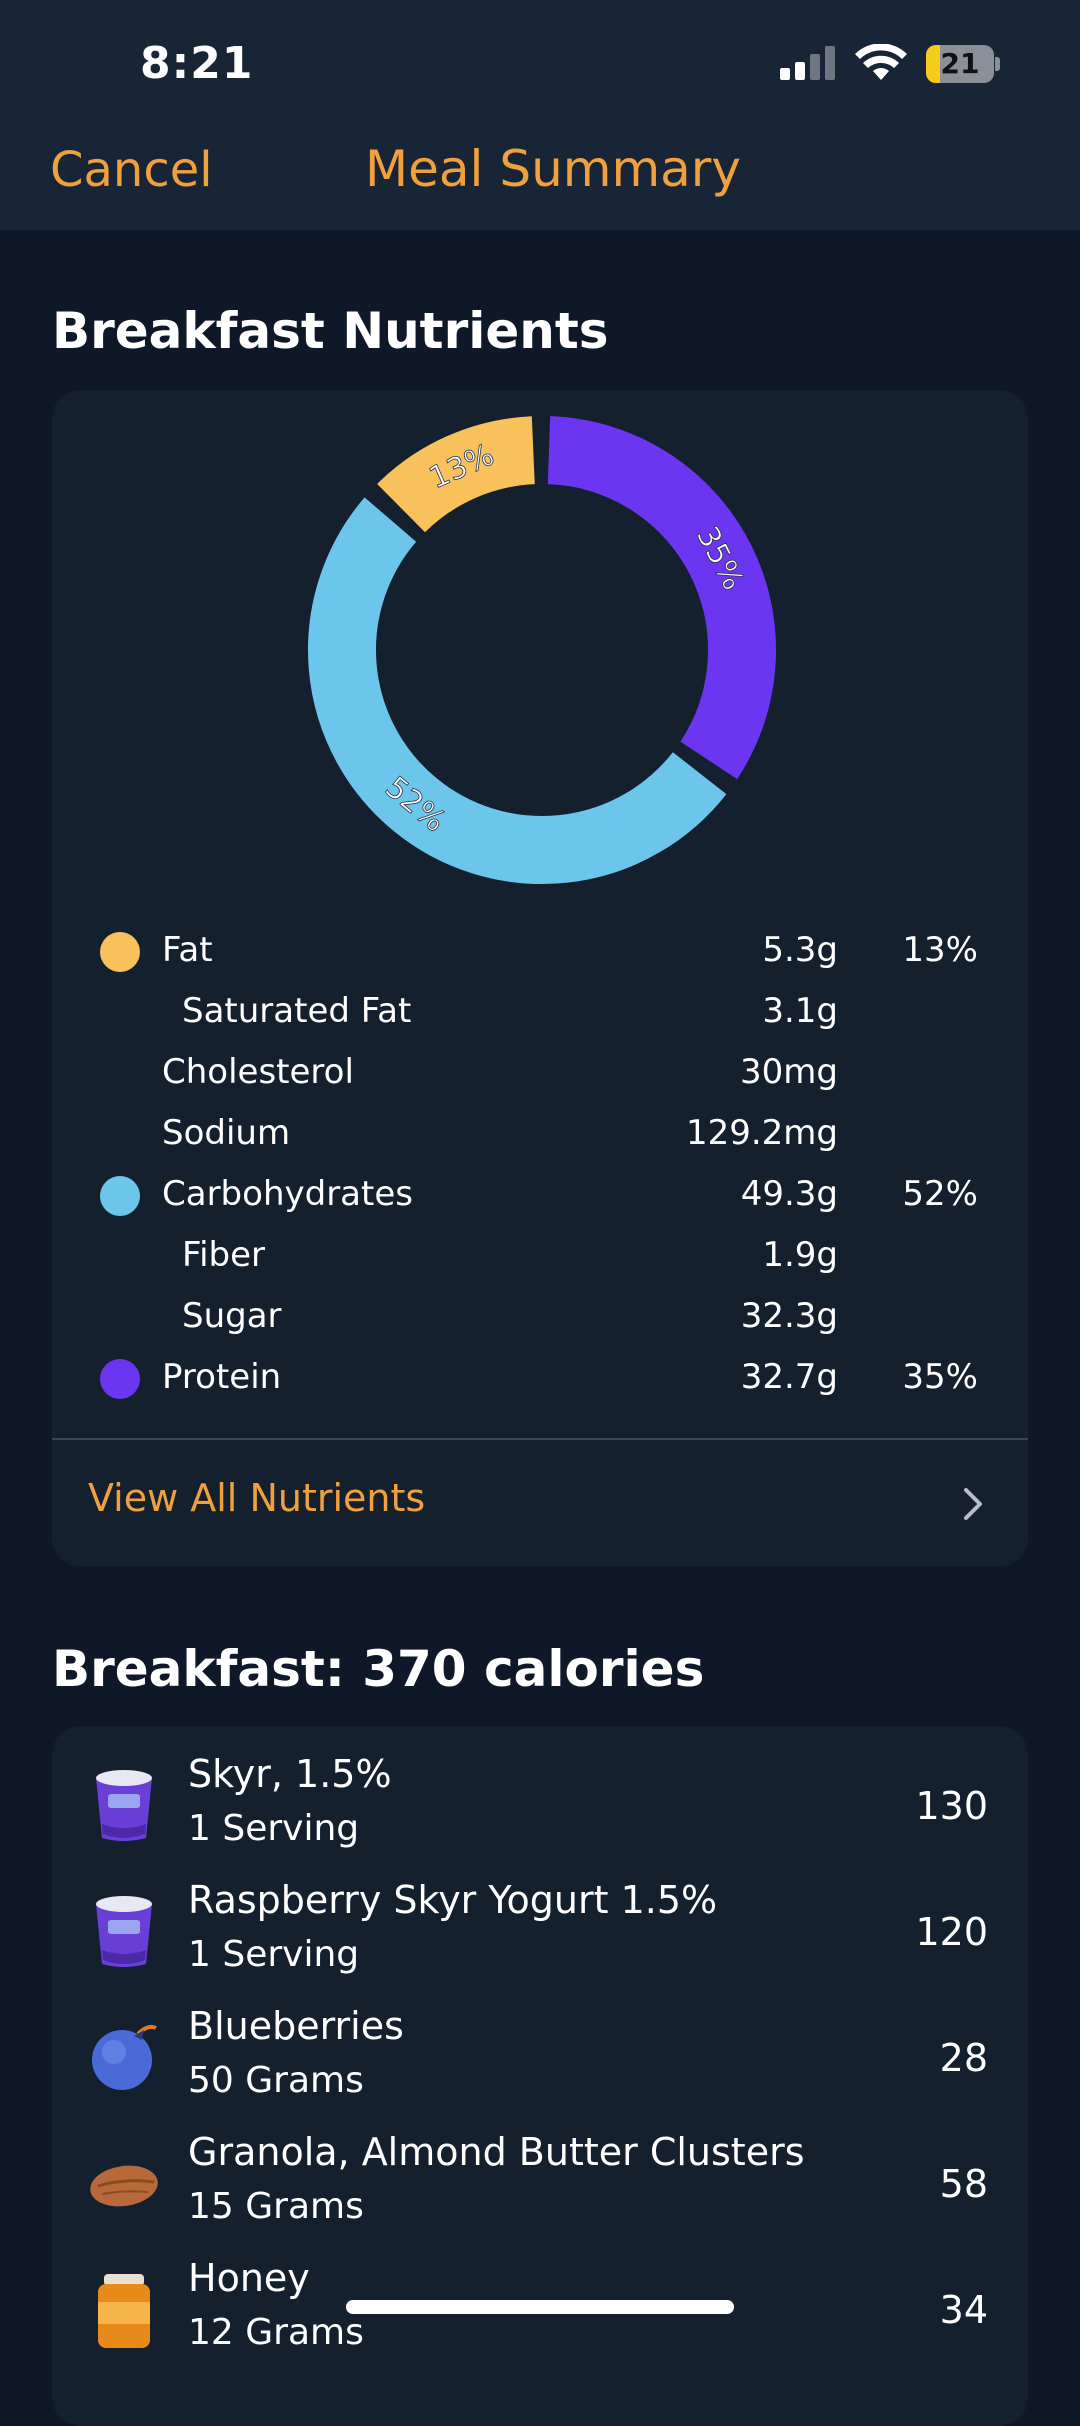 The height and width of the screenshot is (2426, 1080). Describe the element at coordinates (540, 1011) in the screenshot. I see `nutrient-row-saturated-fat: Saturated Fat 3.1g` at that location.